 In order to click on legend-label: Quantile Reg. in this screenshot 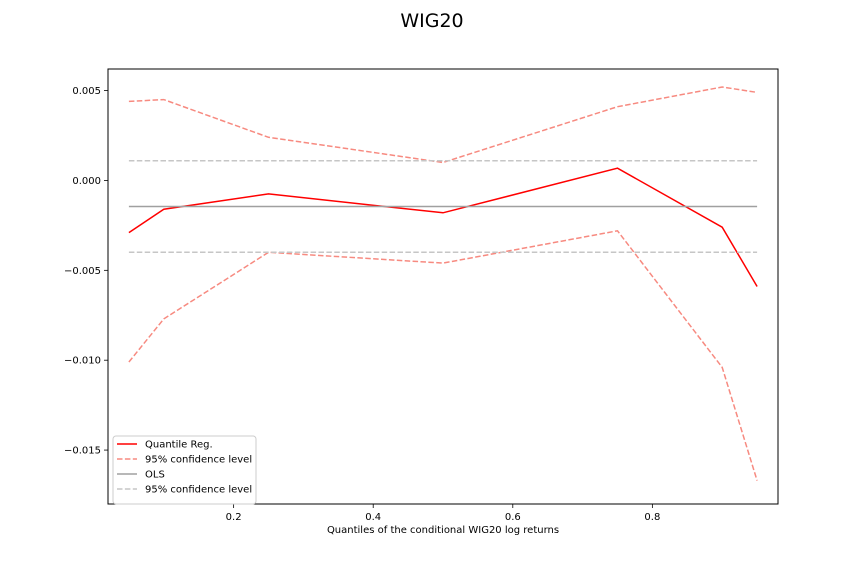, I will do `click(179, 445)`.